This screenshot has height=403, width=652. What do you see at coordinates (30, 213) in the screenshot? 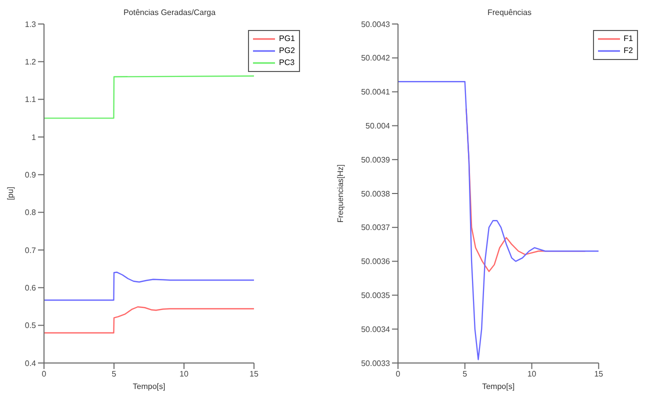
I see `y-tick-label: 0.8` at bounding box center [30, 213].